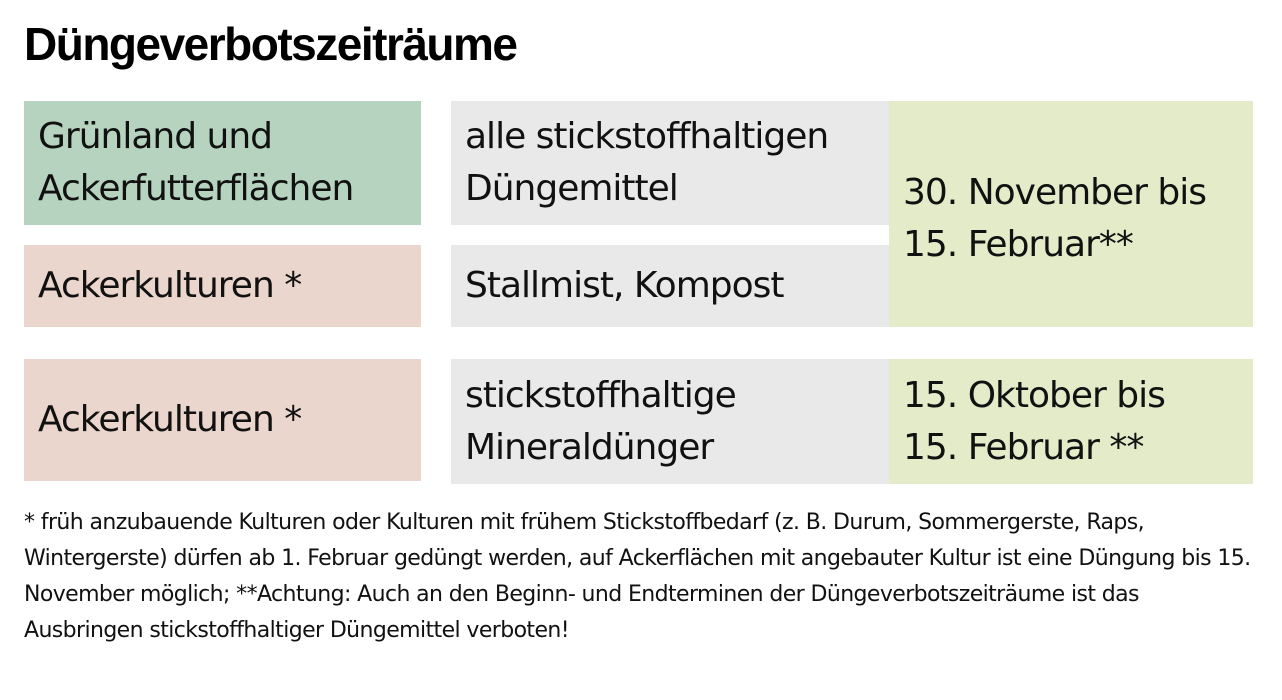 The width and height of the screenshot is (1282, 700). Describe the element at coordinates (1071, 214) in the screenshot. I see `period-cell-november-february: 30. November bis 15. Februar**` at that location.